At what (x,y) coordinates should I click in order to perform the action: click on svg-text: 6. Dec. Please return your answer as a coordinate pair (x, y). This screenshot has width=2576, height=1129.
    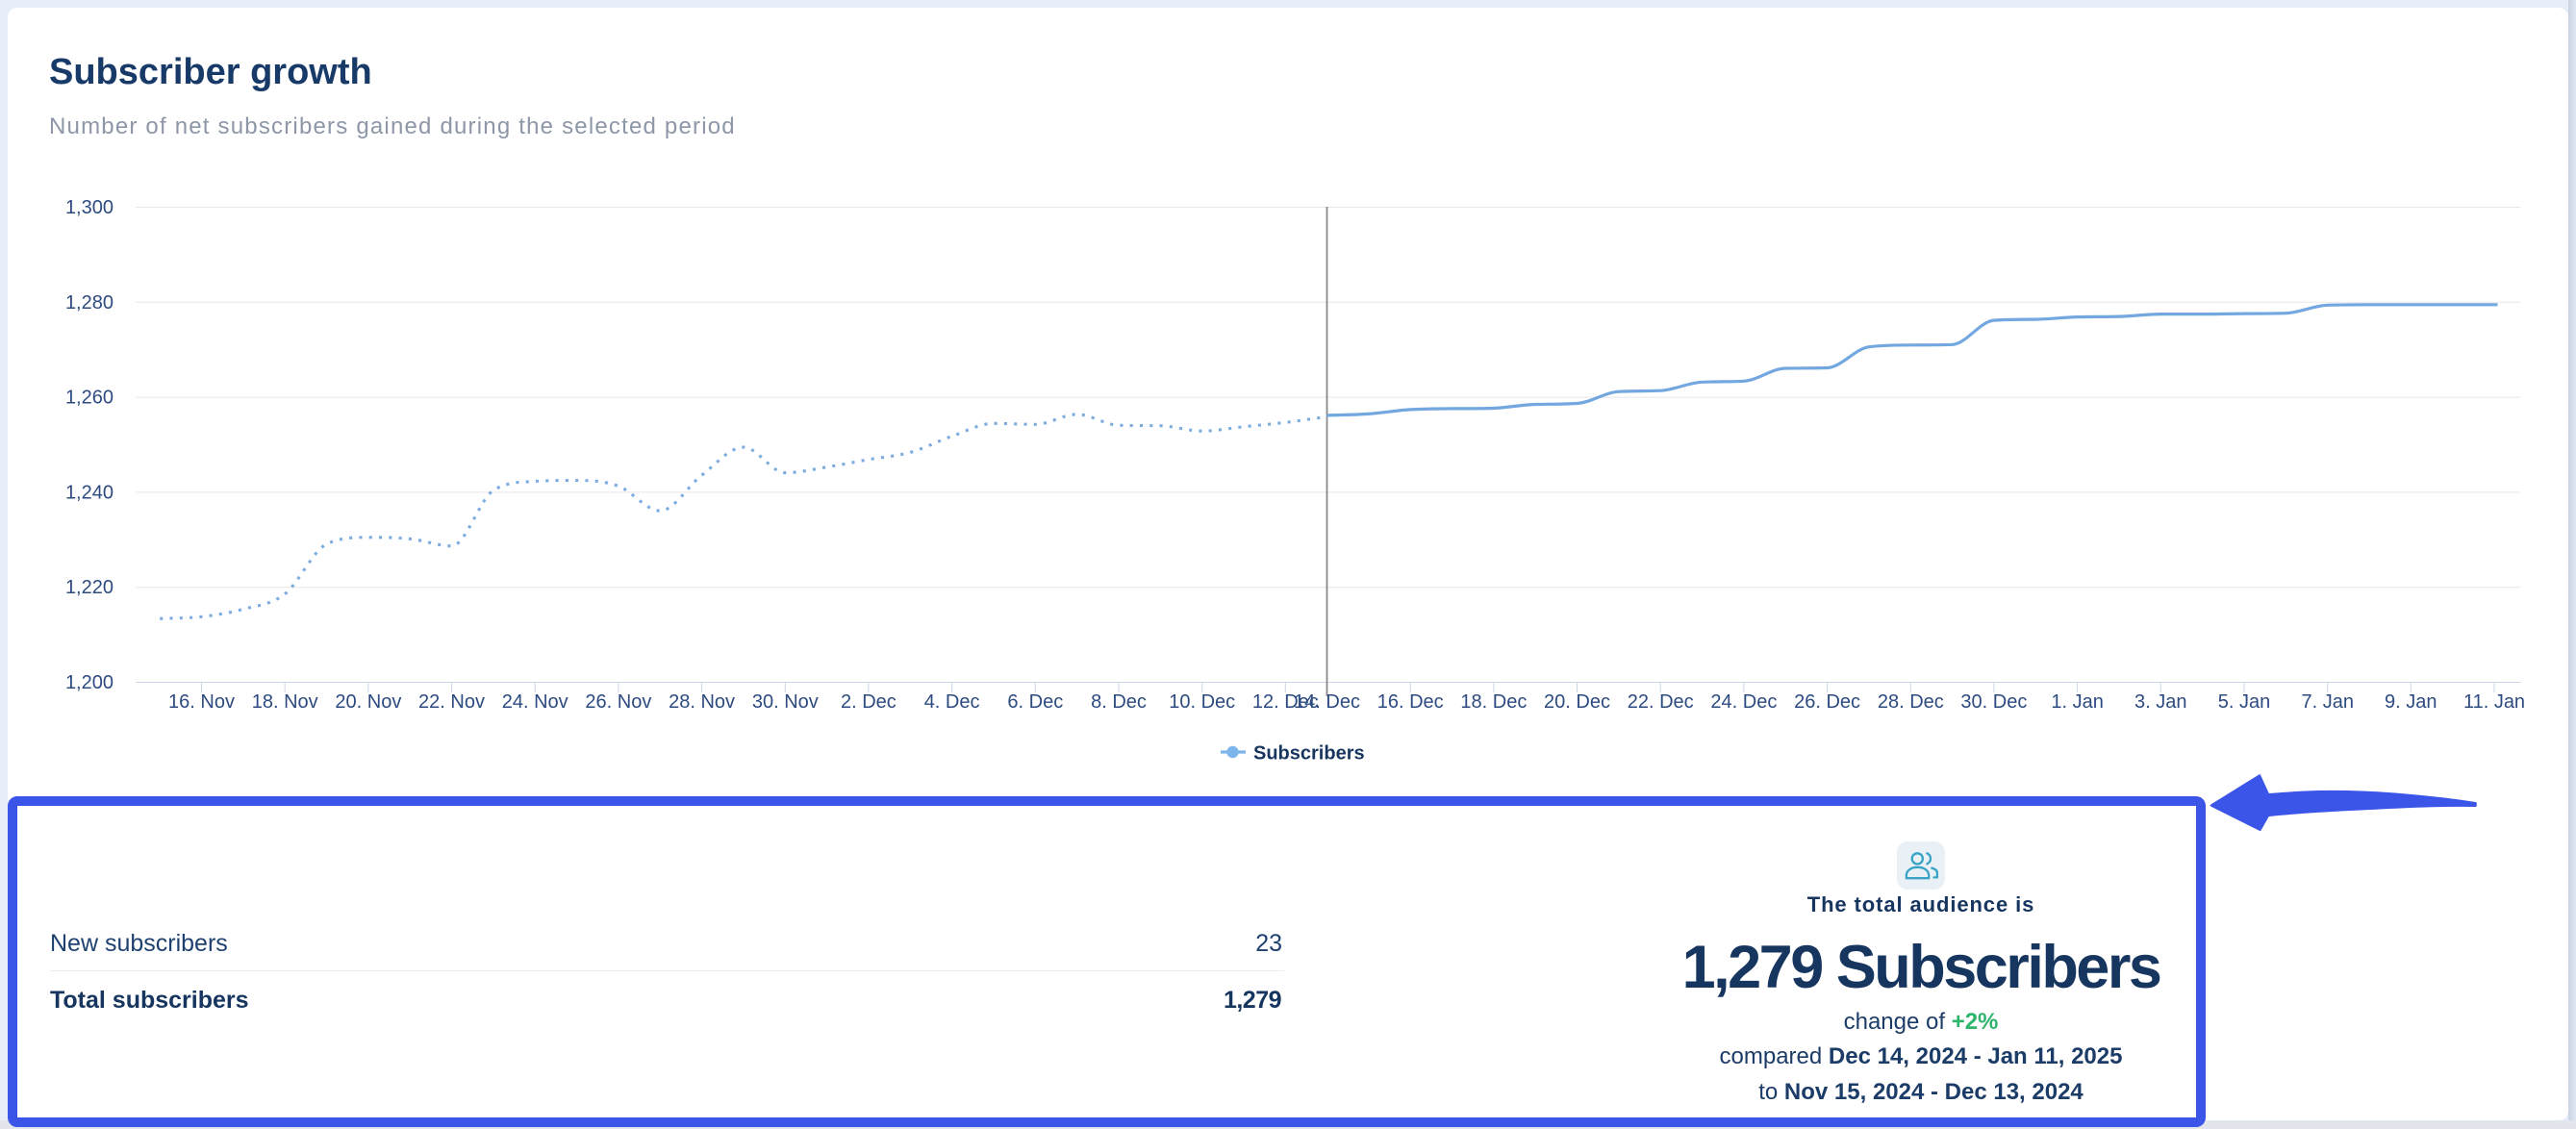
    Looking at the image, I should click on (1035, 702).